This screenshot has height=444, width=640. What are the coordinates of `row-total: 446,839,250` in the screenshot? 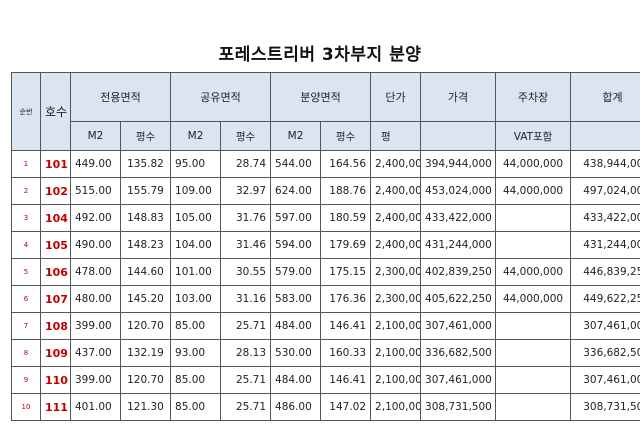 It's located at (605, 272).